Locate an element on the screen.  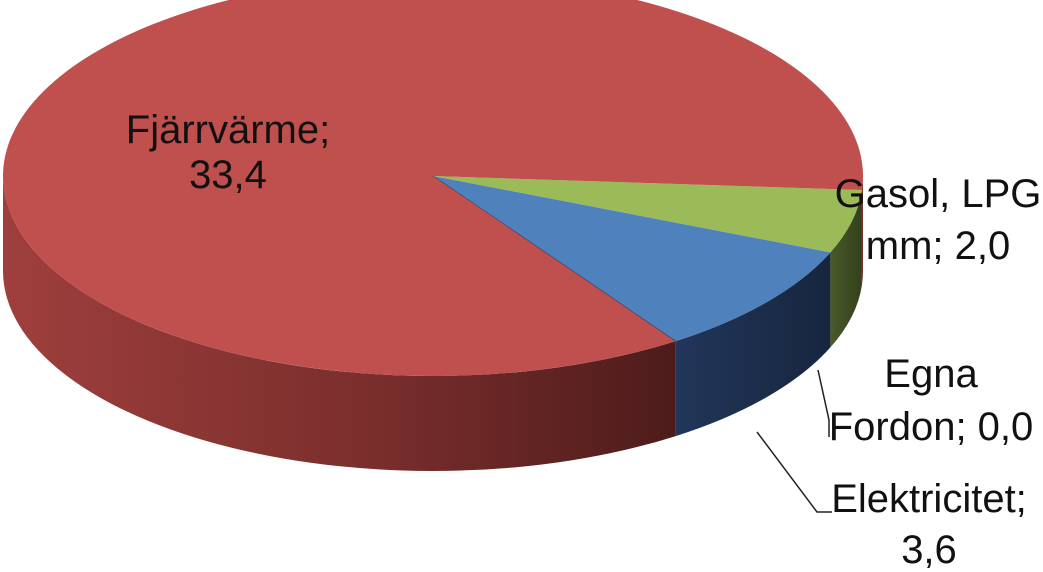
slice-label-fjarrvarme-line-2: 33,4 is located at coordinates (228, 175).